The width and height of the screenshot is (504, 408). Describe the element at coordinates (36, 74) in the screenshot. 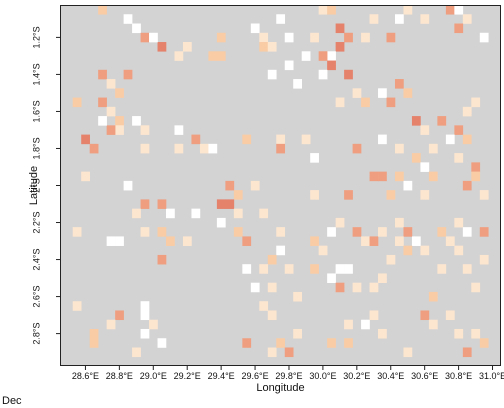

I see `y-tick-label: 1.4°S` at that location.